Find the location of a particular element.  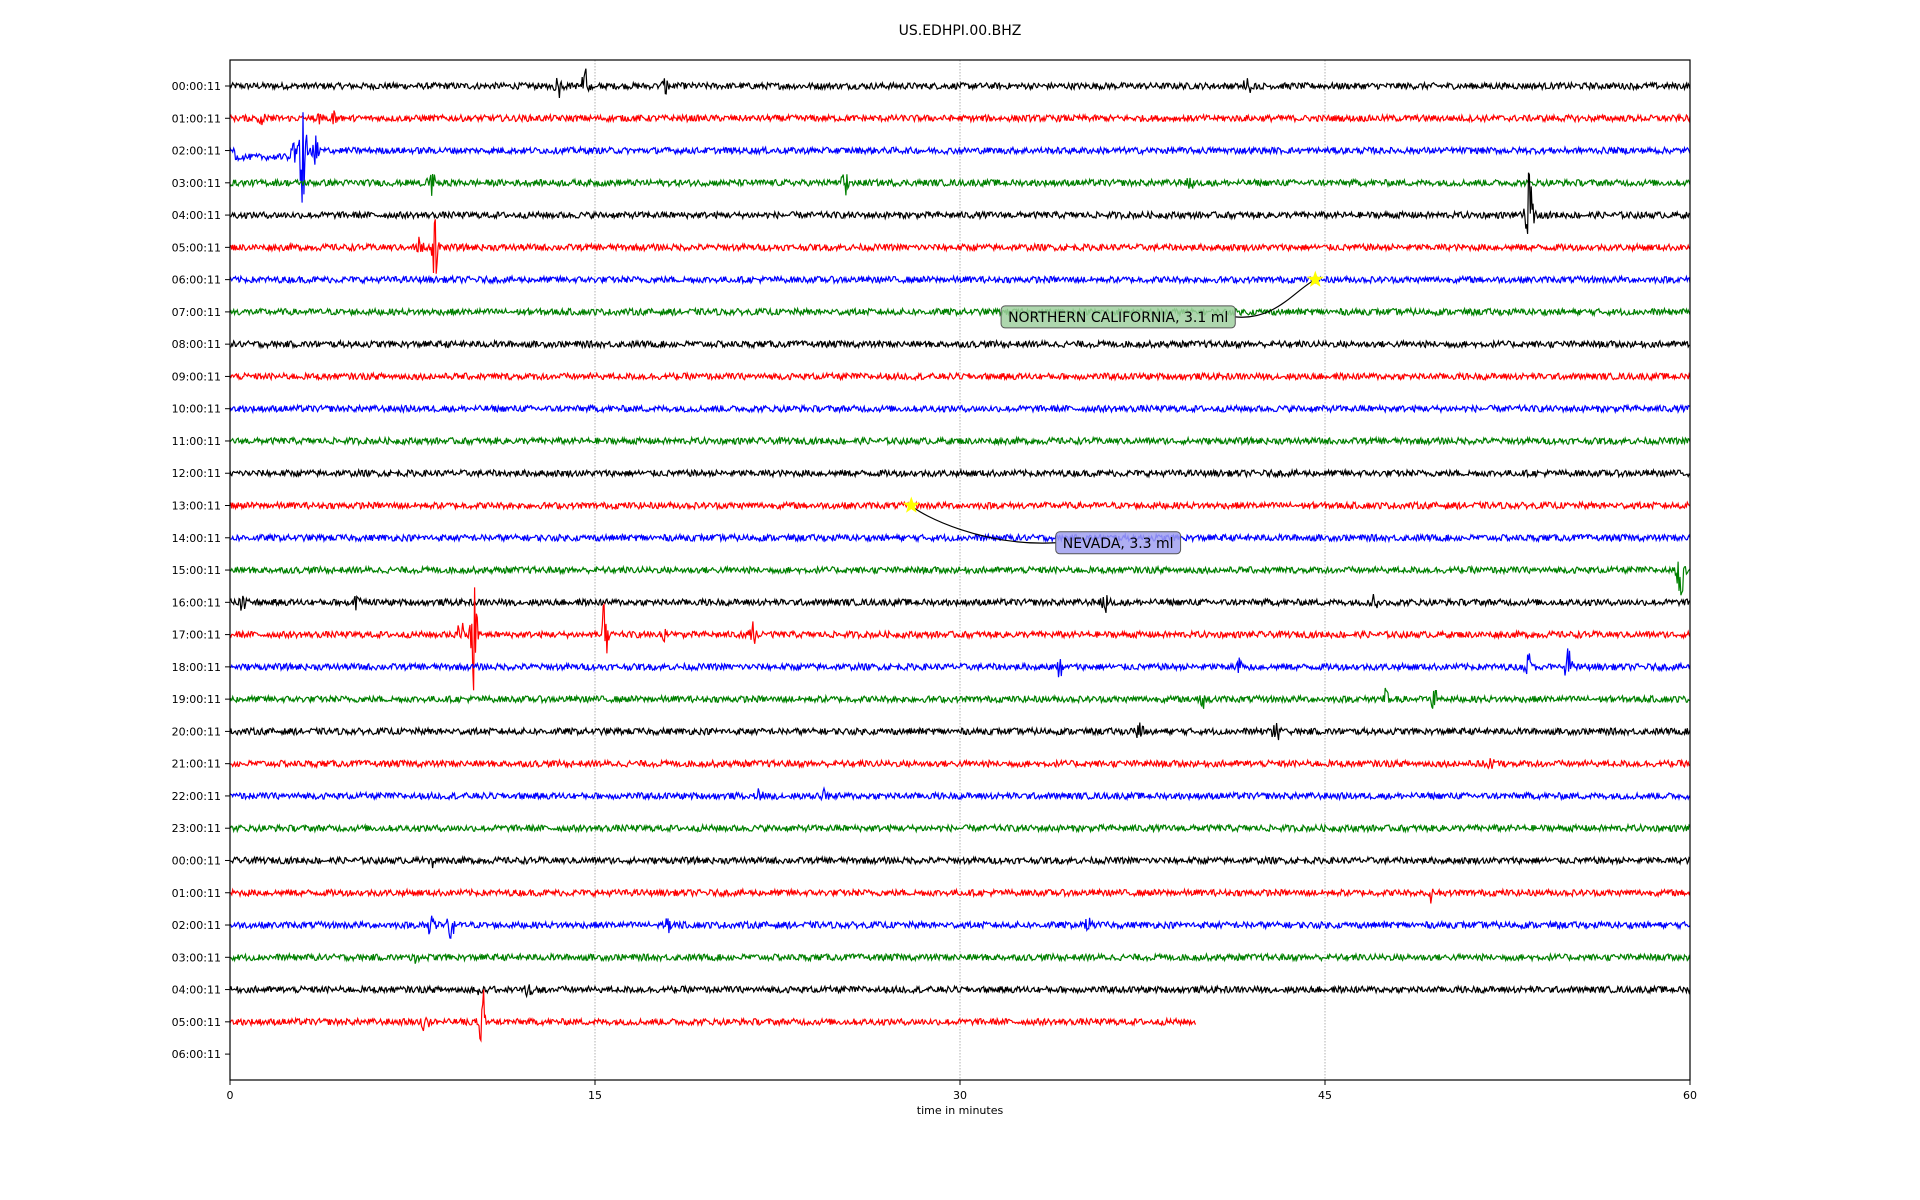

annotation-1: NEVADA, 3.3 ml is located at coordinates (1042, 525).